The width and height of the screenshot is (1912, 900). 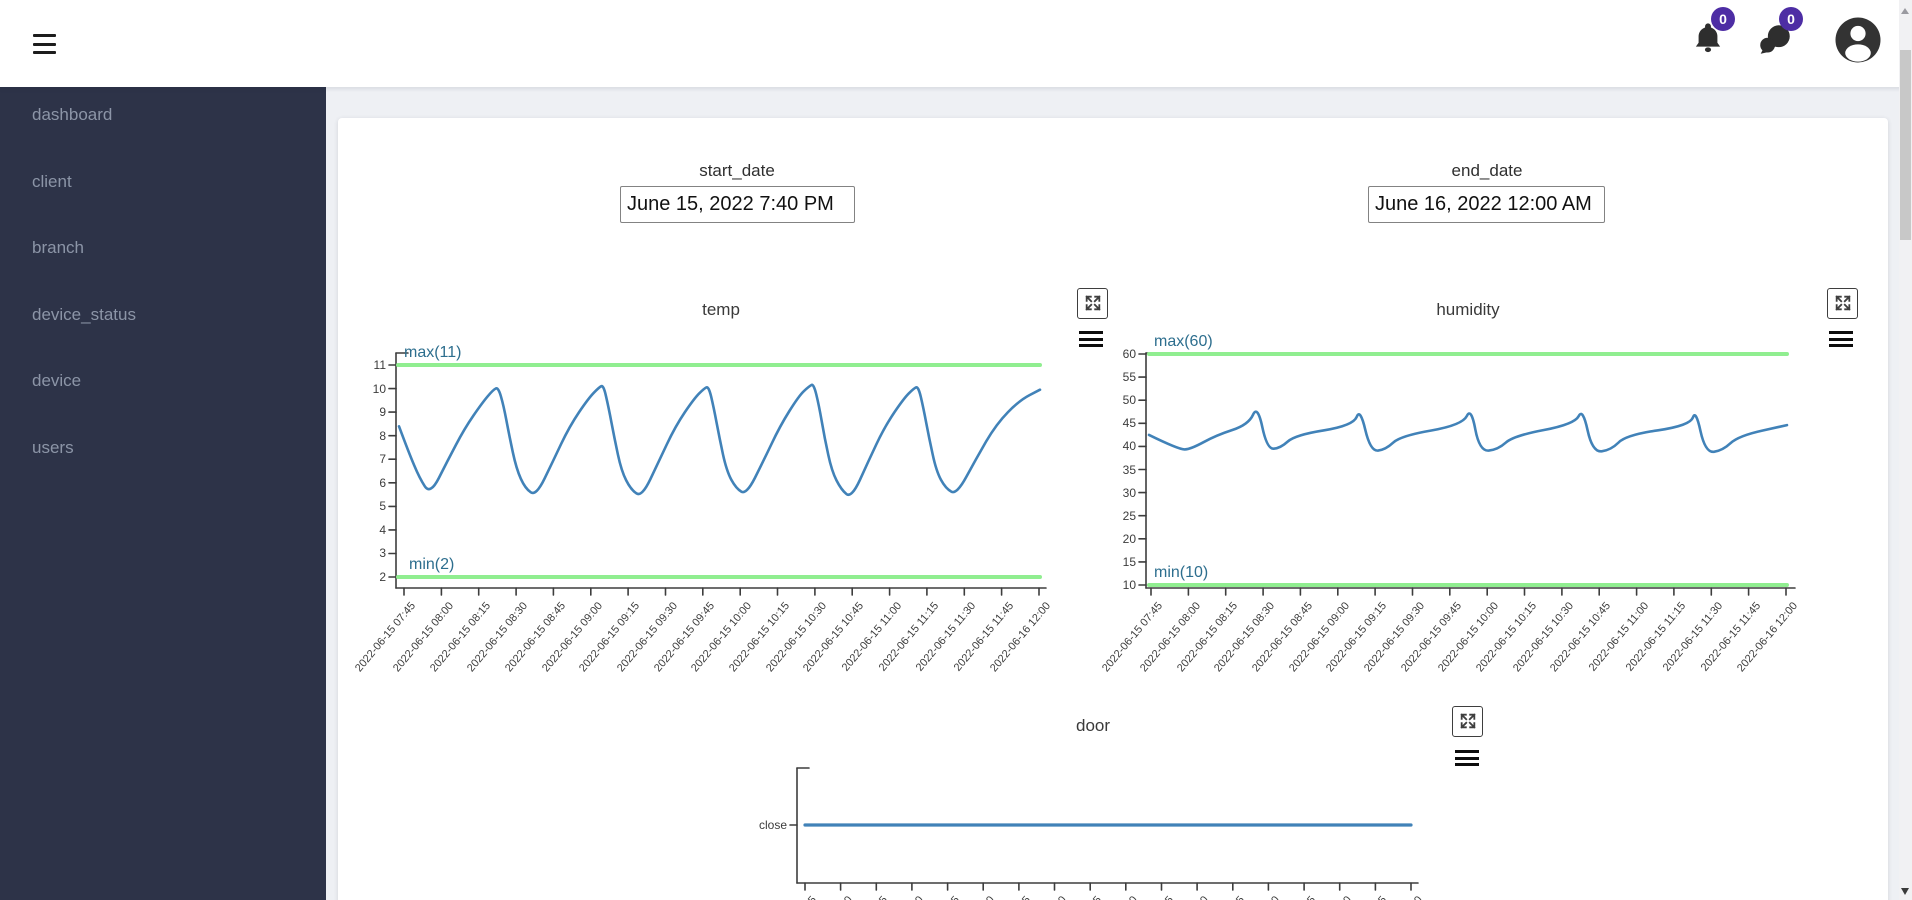 What do you see at coordinates (721, 309) in the screenshot?
I see `temp-chart-title: temp` at bounding box center [721, 309].